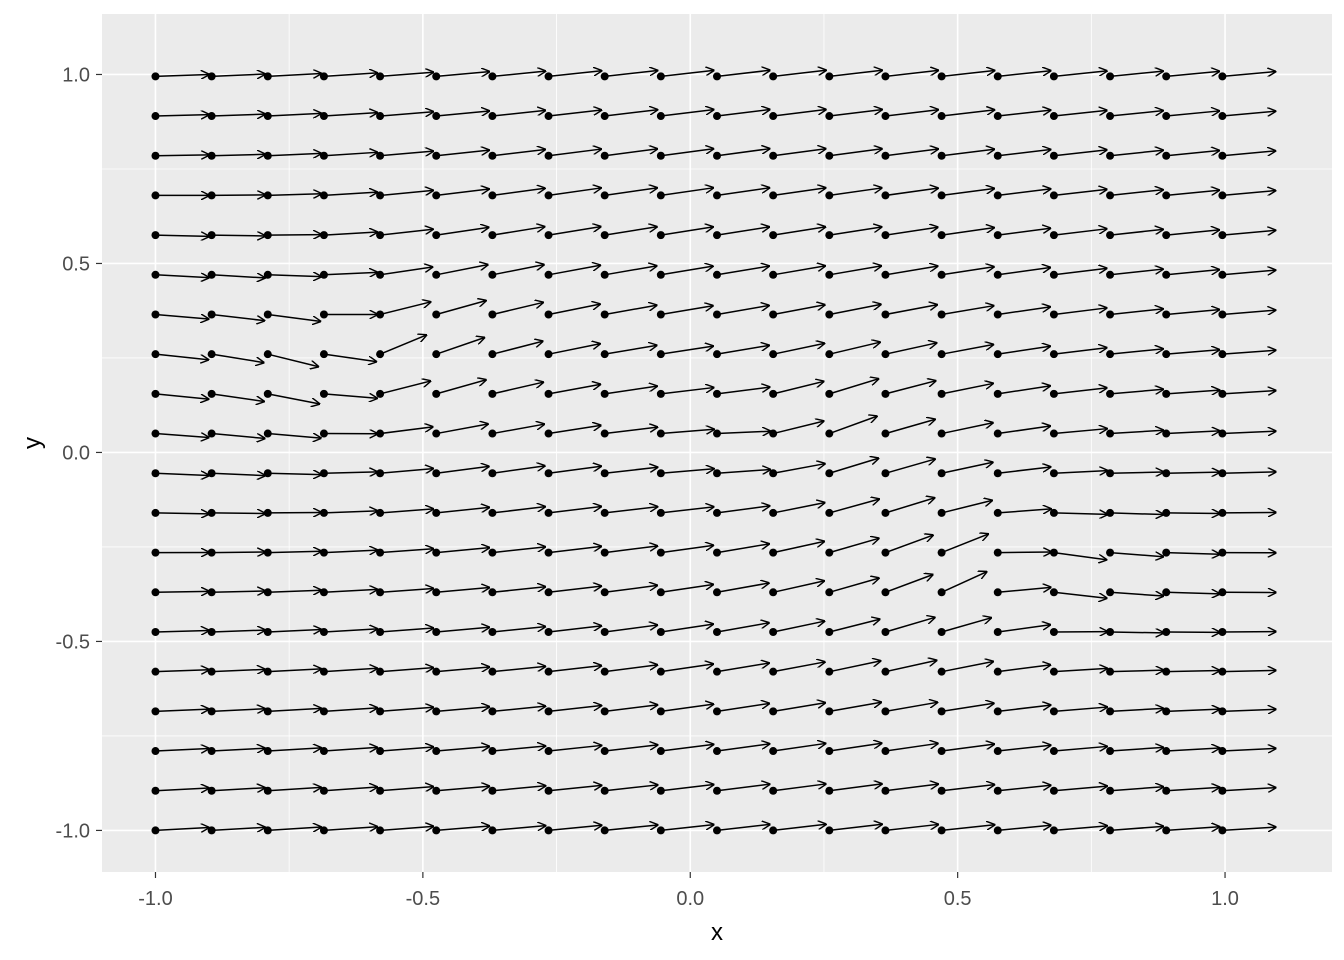 Image resolution: width=1344 pixels, height=960 pixels. What do you see at coordinates (690, 899) in the screenshot?
I see `x-tick-label: 0.0` at bounding box center [690, 899].